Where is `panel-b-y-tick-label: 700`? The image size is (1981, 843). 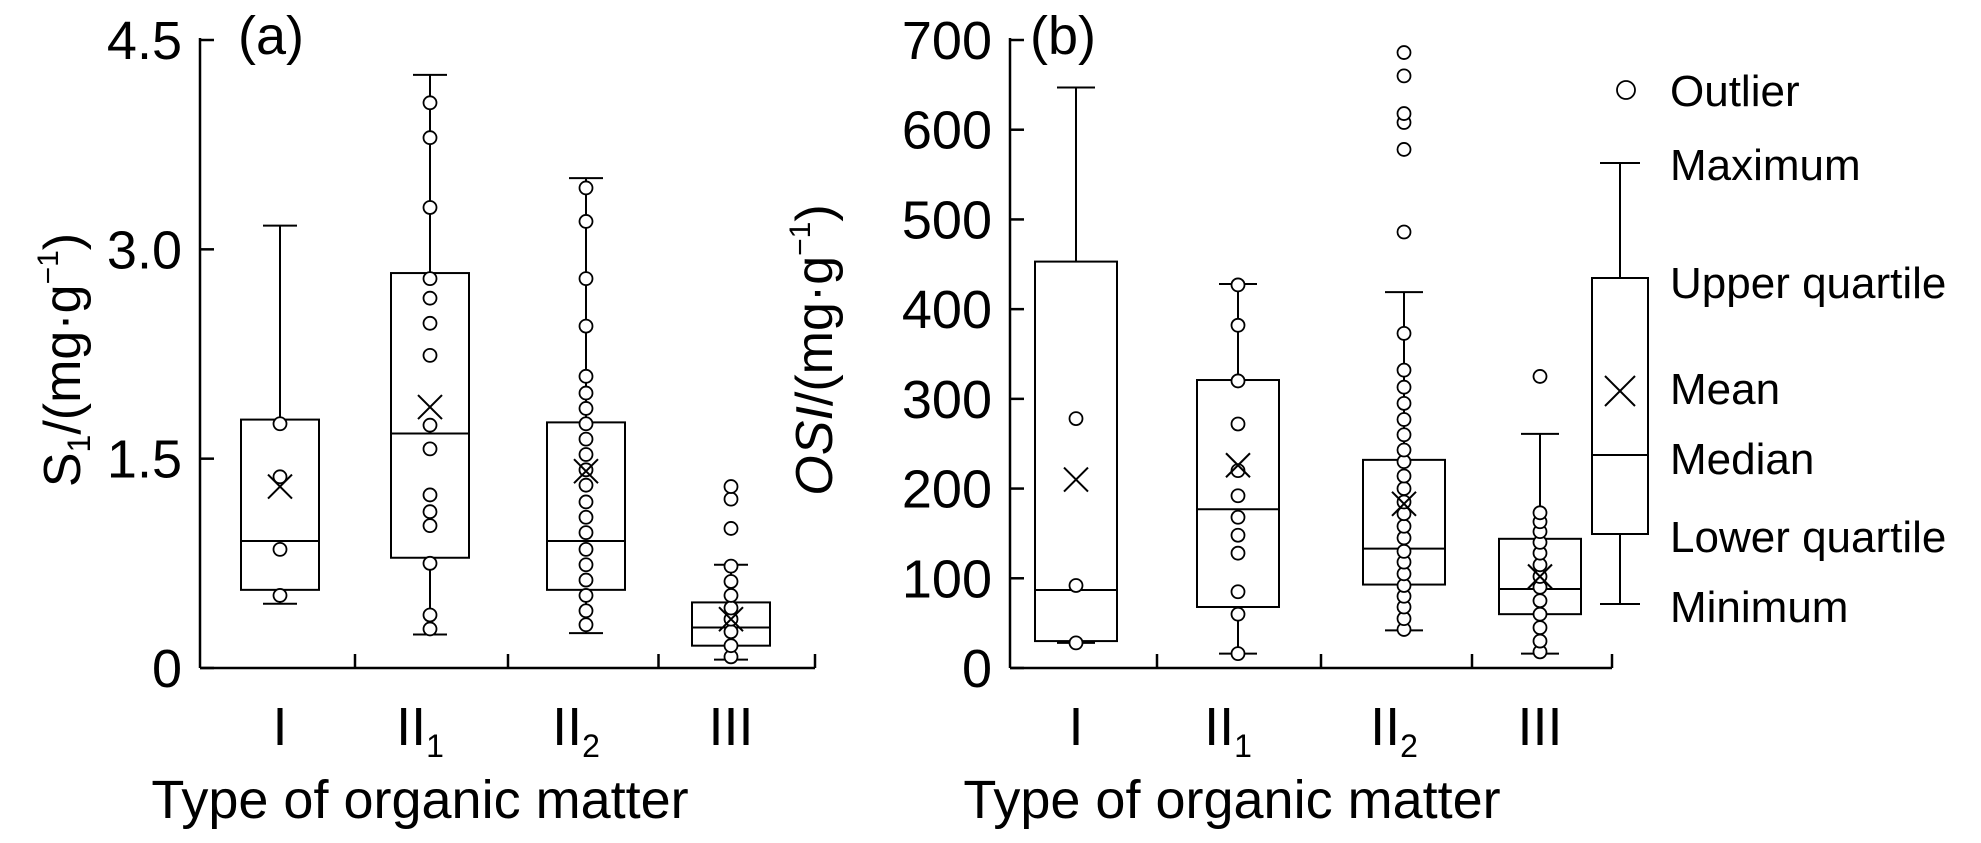
panel-b-y-tick-label: 700 is located at coordinates (947, 41).